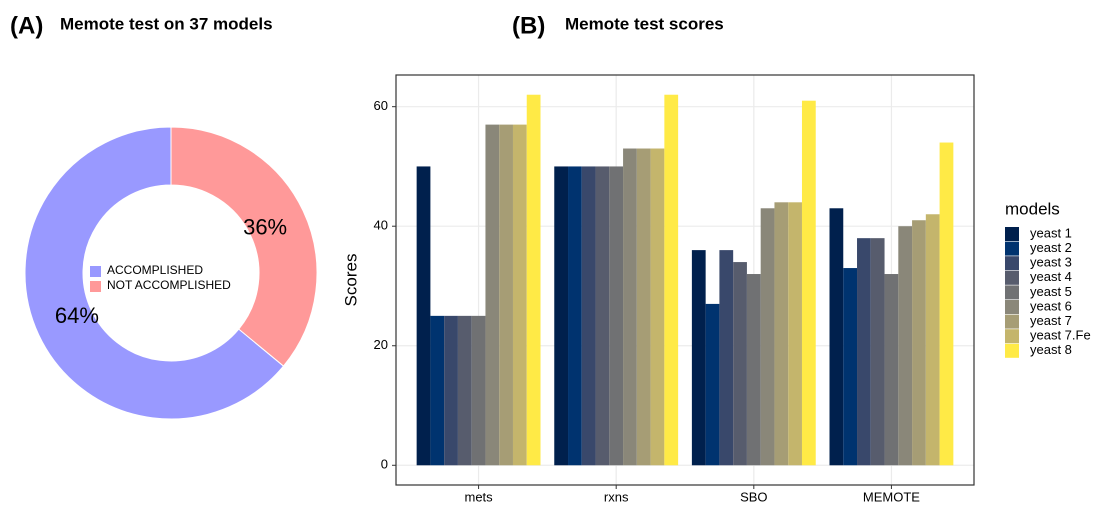 The height and width of the screenshot is (506, 1104). I want to click on legend-label: yeast 2, so click(1051, 247).